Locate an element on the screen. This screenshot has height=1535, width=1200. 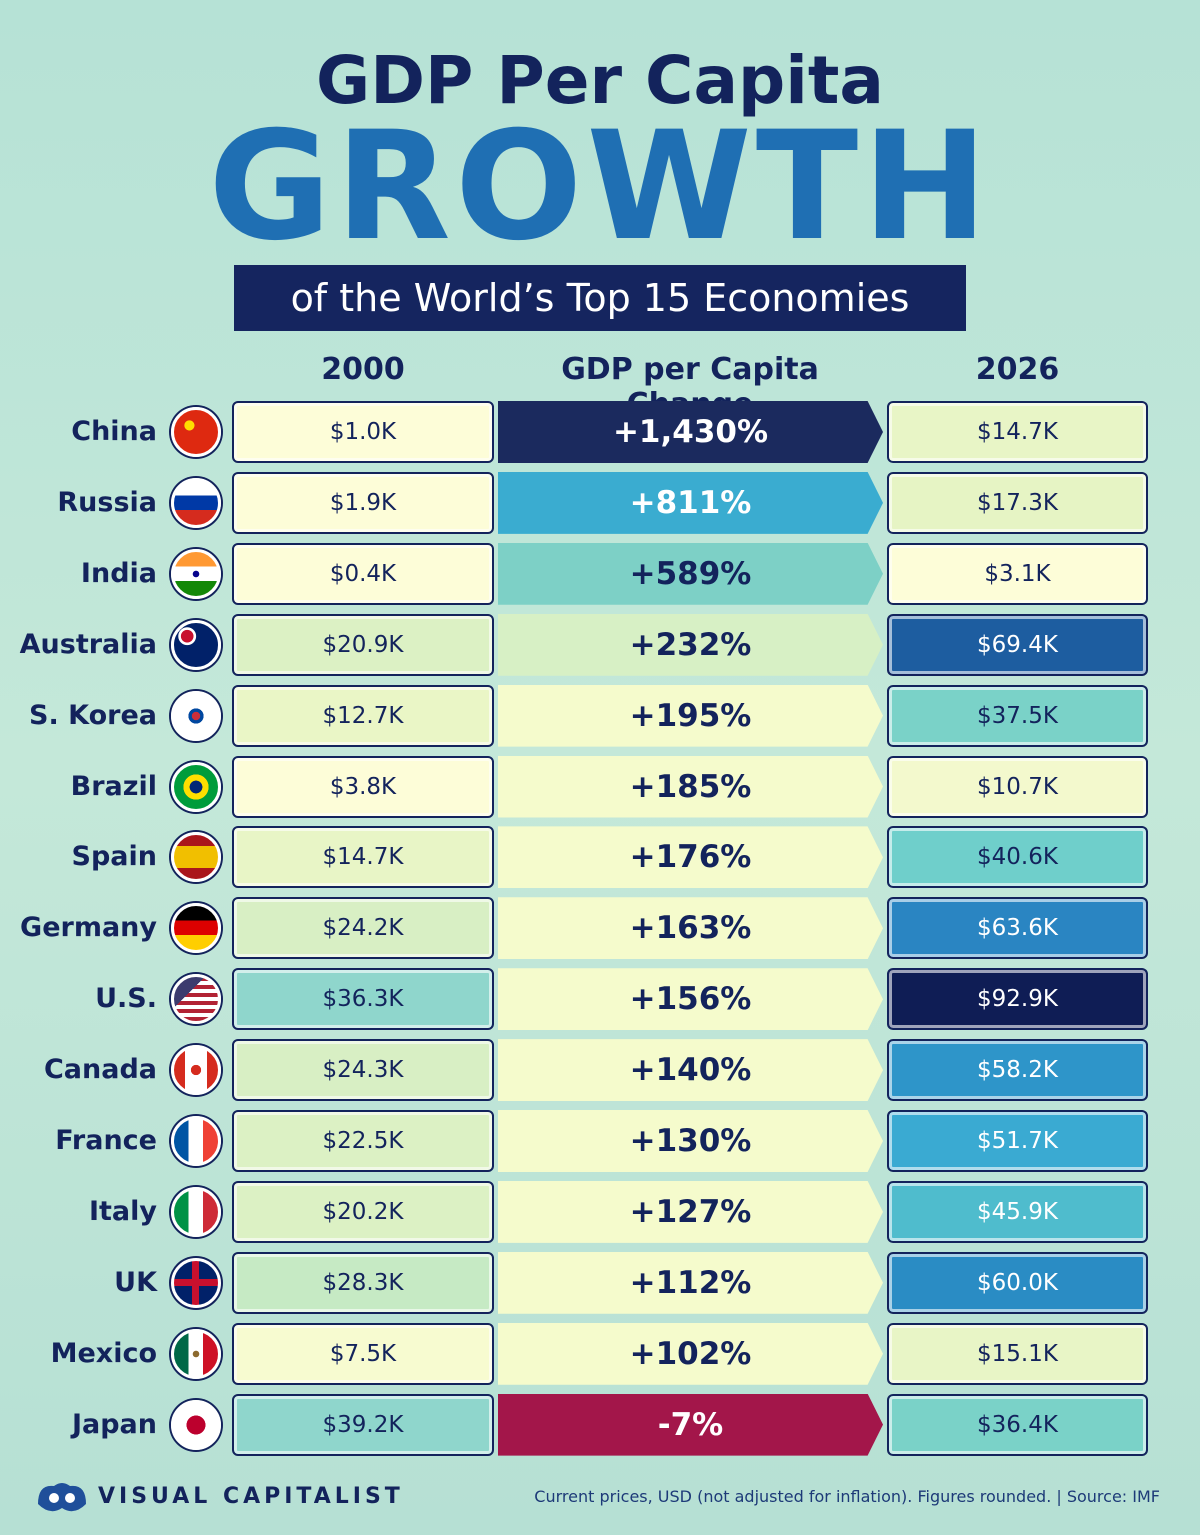
country-label: Australia is located at coordinates (88, 644).